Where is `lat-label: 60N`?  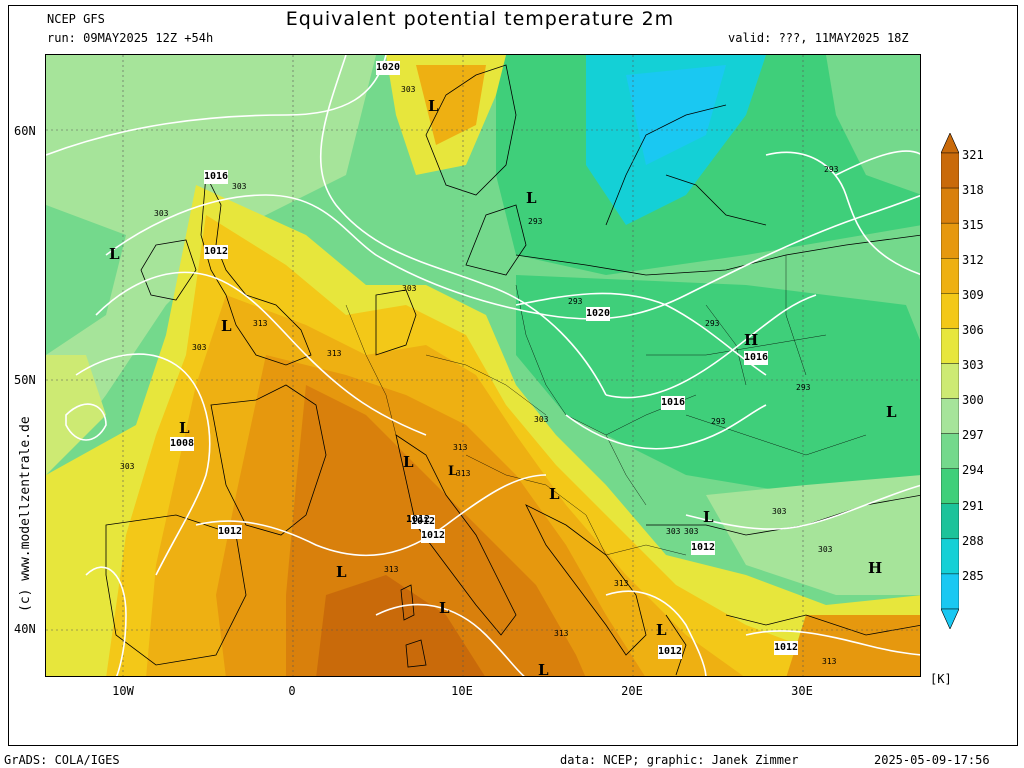 lat-label: 60N is located at coordinates (25, 131).